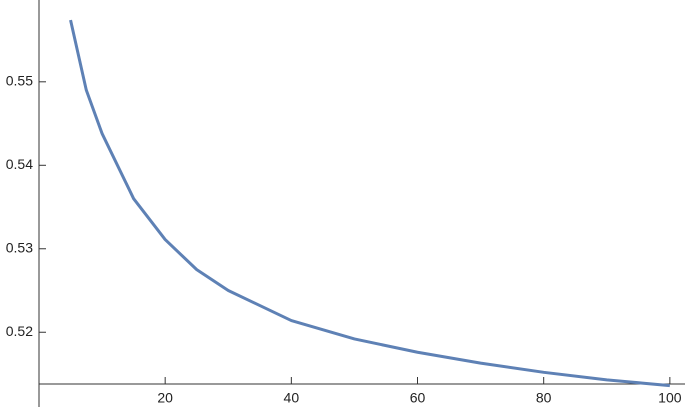 This screenshot has width=685, height=407. Describe the element at coordinates (292, 398) in the screenshot. I see `x-tick-label: 40` at that location.